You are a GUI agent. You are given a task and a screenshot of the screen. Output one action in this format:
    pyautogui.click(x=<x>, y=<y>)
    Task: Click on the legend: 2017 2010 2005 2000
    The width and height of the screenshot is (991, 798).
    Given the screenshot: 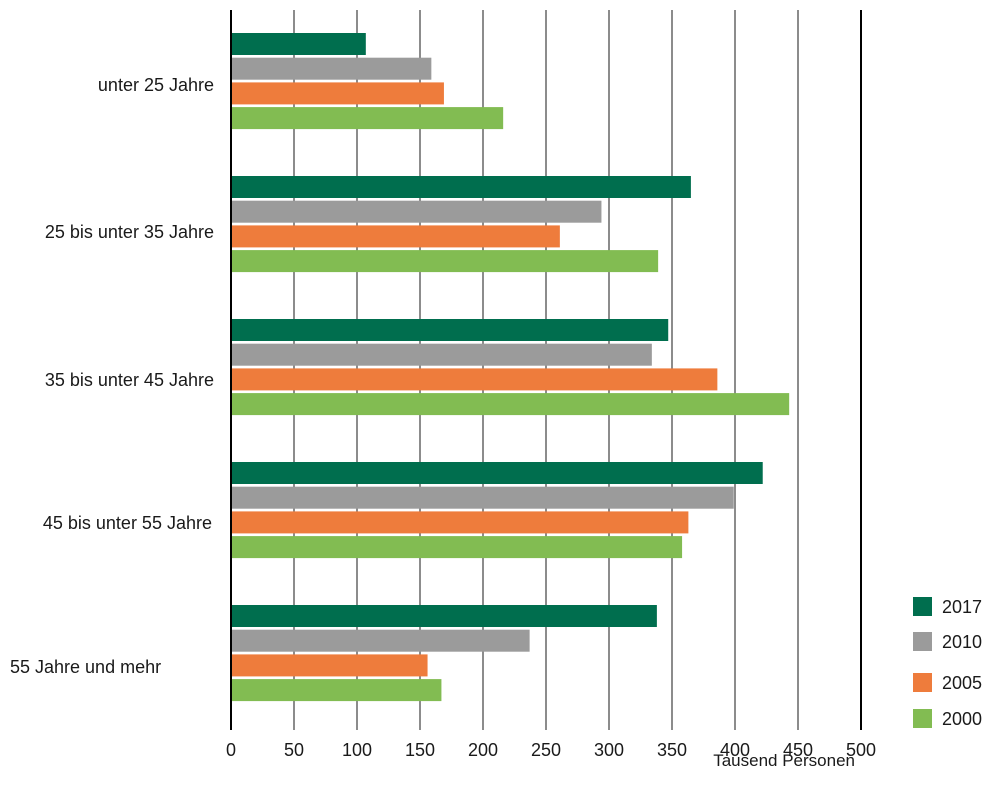 What is the action you would take?
    pyautogui.click(x=947, y=663)
    